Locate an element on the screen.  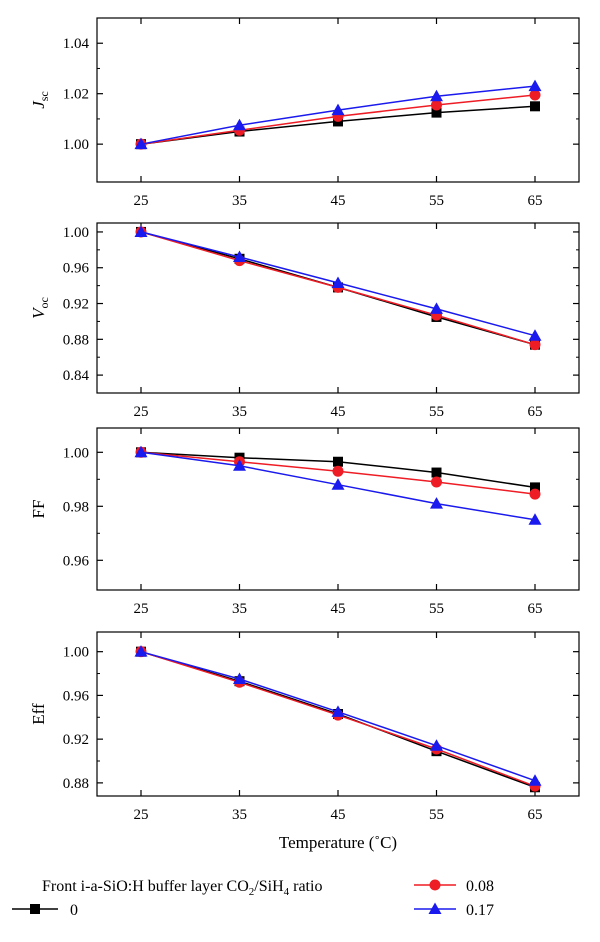
y-axis-label-main: V is located at coordinates (38, 312).